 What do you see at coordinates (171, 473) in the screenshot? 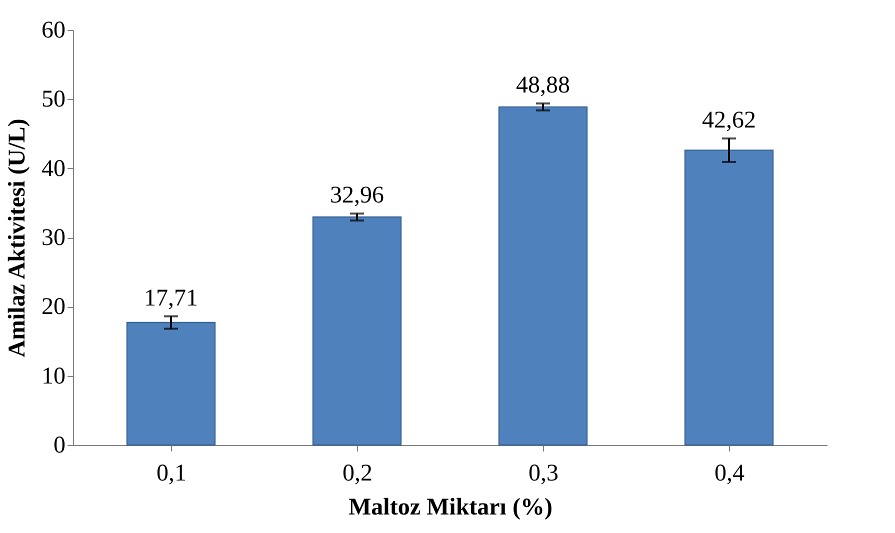
I see `x-tick-label: 0,1` at bounding box center [171, 473].